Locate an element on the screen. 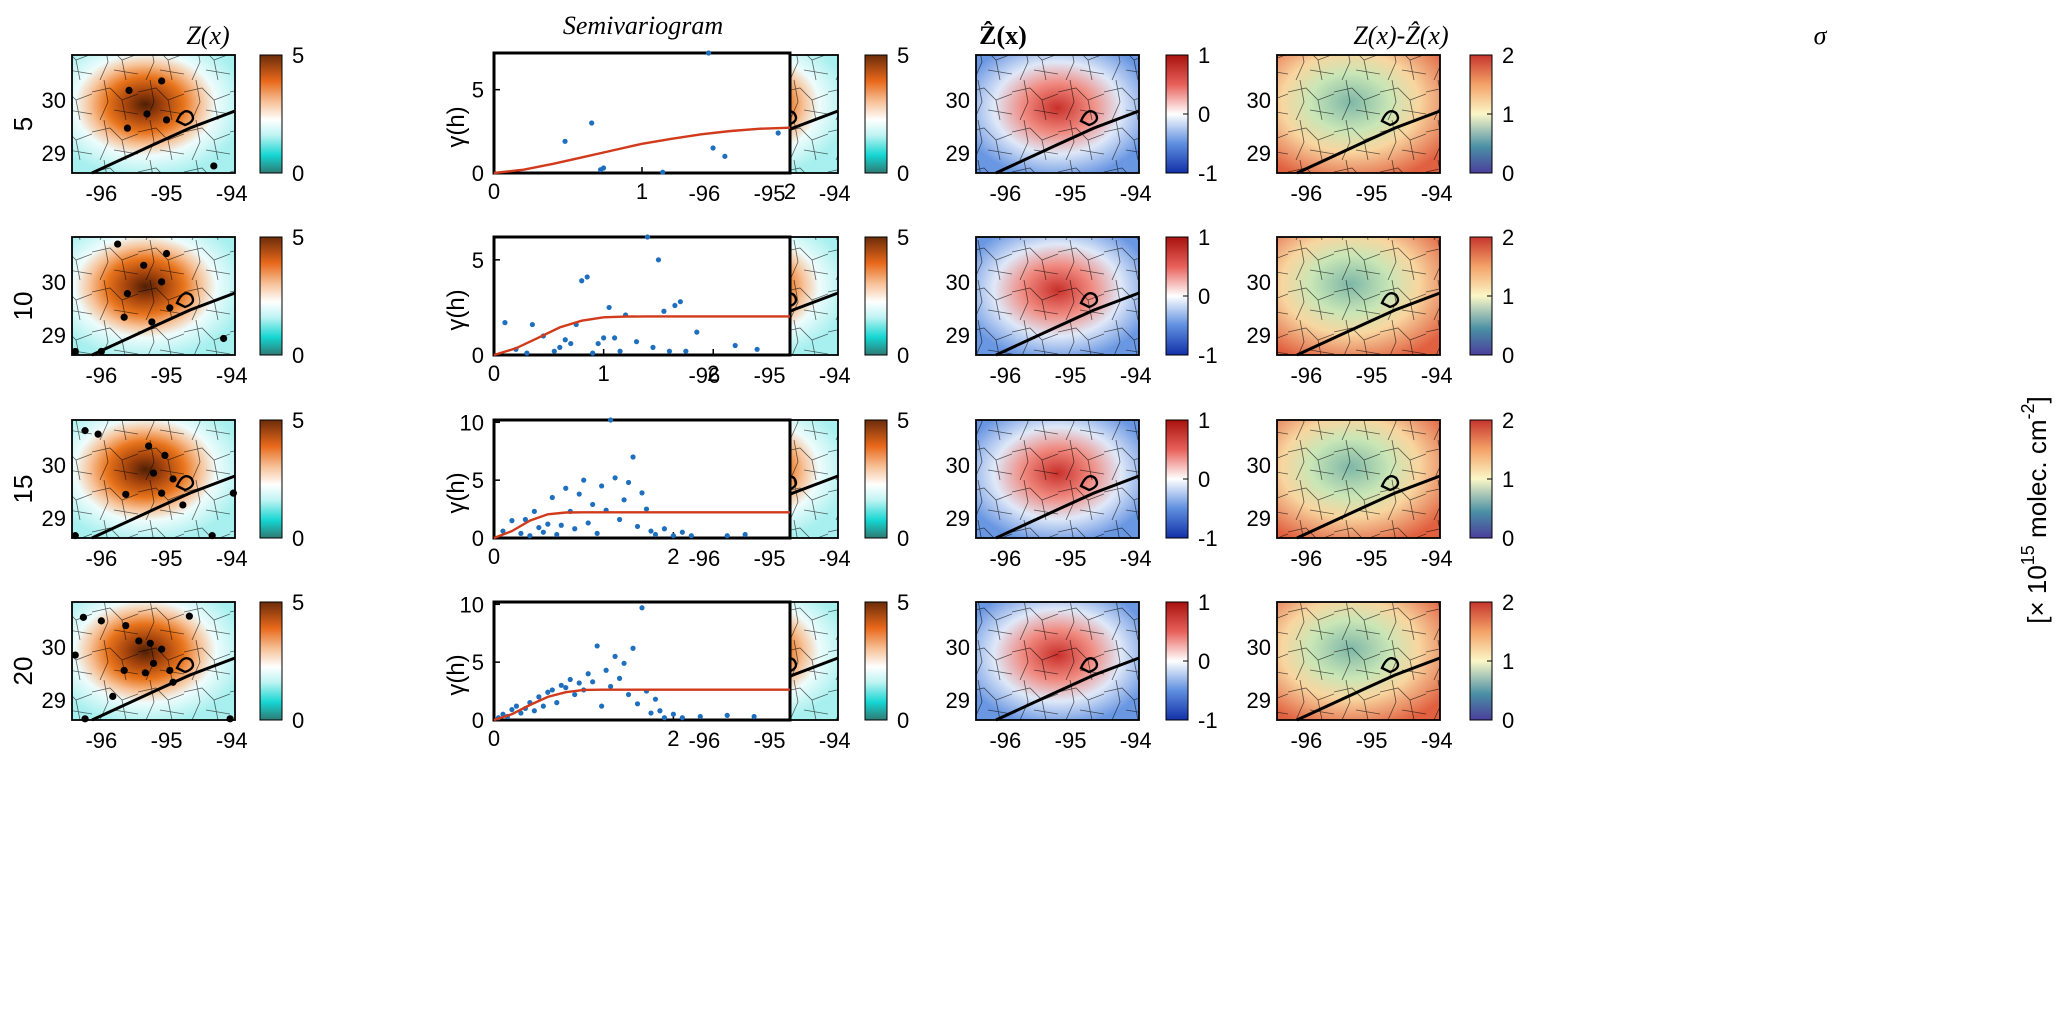  map-sig: 30 29 -96 -95 -94 2 1 0 is located at coordinates (1381, 124).